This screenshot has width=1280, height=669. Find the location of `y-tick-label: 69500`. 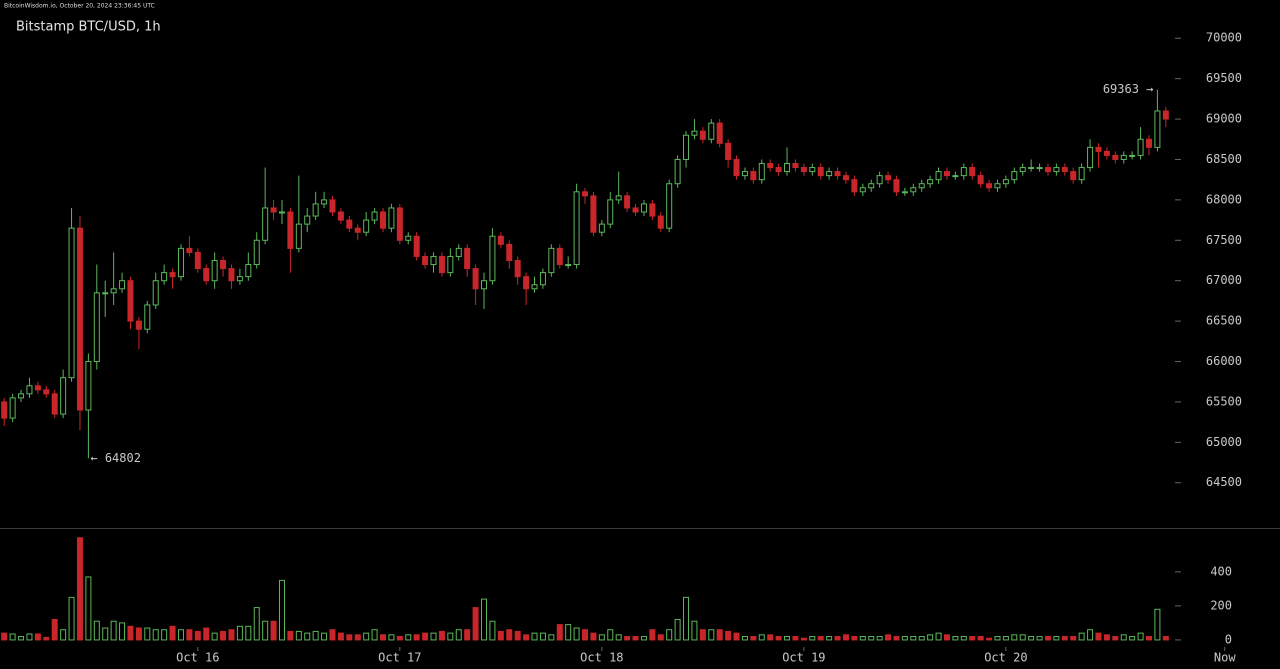

y-tick-label: 69500 is located at coordinates (1224, 78).